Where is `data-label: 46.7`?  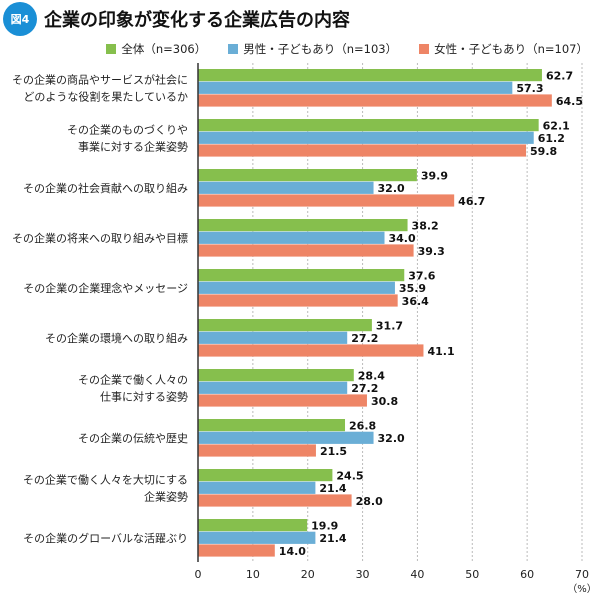
data-label: 46.7 is located at coordinates (471, 201).